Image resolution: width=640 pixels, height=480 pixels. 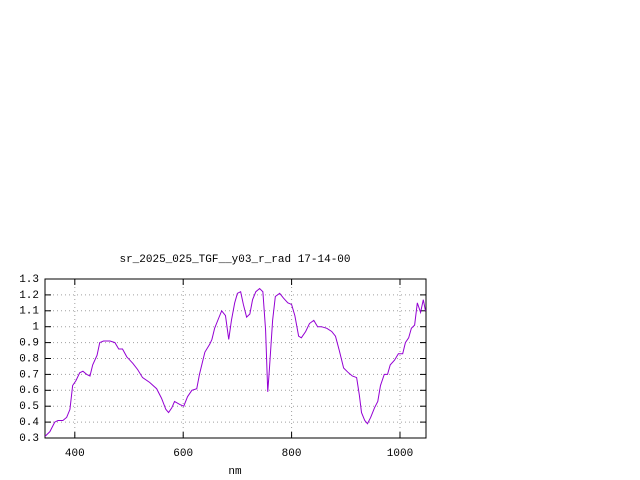 I want to click on x-tick-label: 600, so click(x=183, y=454).